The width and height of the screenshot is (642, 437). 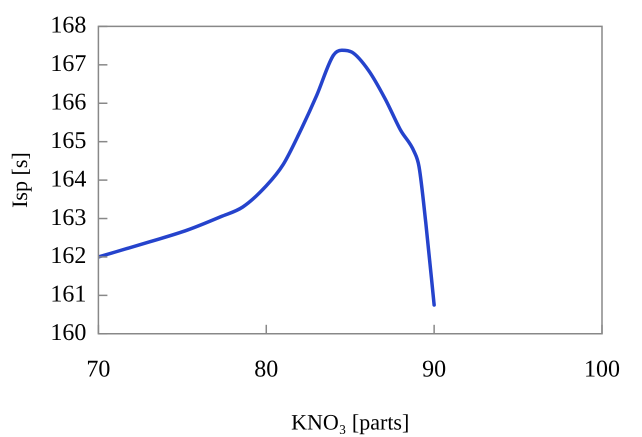 What do you see at coordinates (68, 141) in the screenshot?
I see `y-tick-label: 165` at bounding box center [68, 141].